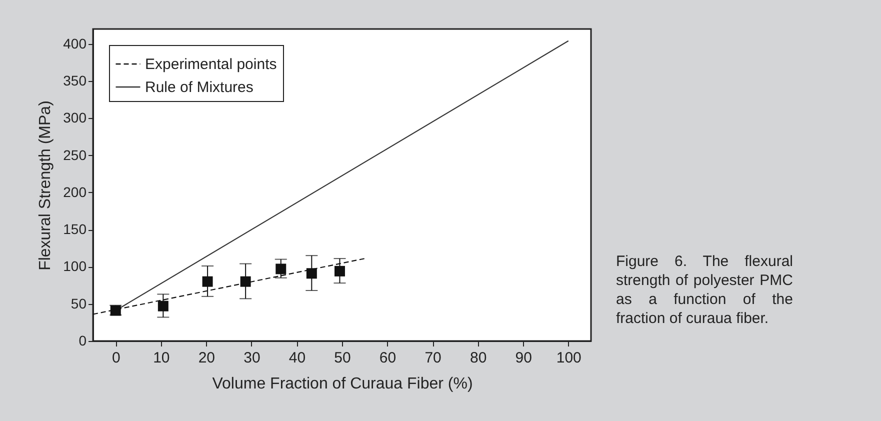 This screenshot has height=421, width=881. Describe the element at coordinates (45, 185) in the screenshot. I see `y-axis-title: Flexural Strength (MPa)` at that location.